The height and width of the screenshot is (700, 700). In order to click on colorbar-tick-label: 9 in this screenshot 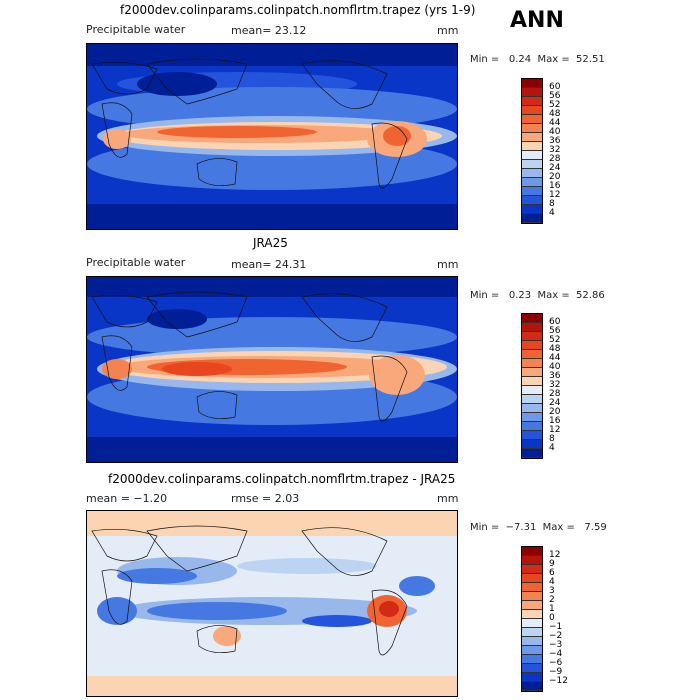, I will do `click(552, 563)`.